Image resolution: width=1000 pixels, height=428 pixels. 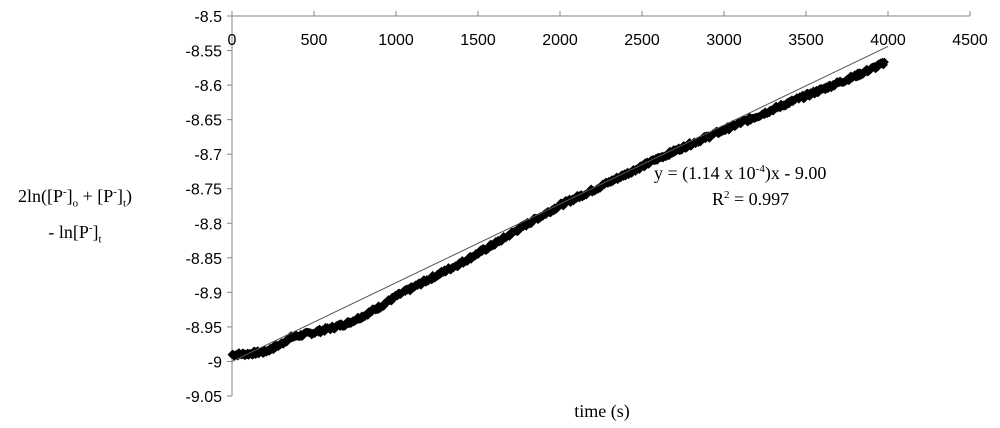 I want to click on x-axis-label: time (s), so click(x=602, y=411).